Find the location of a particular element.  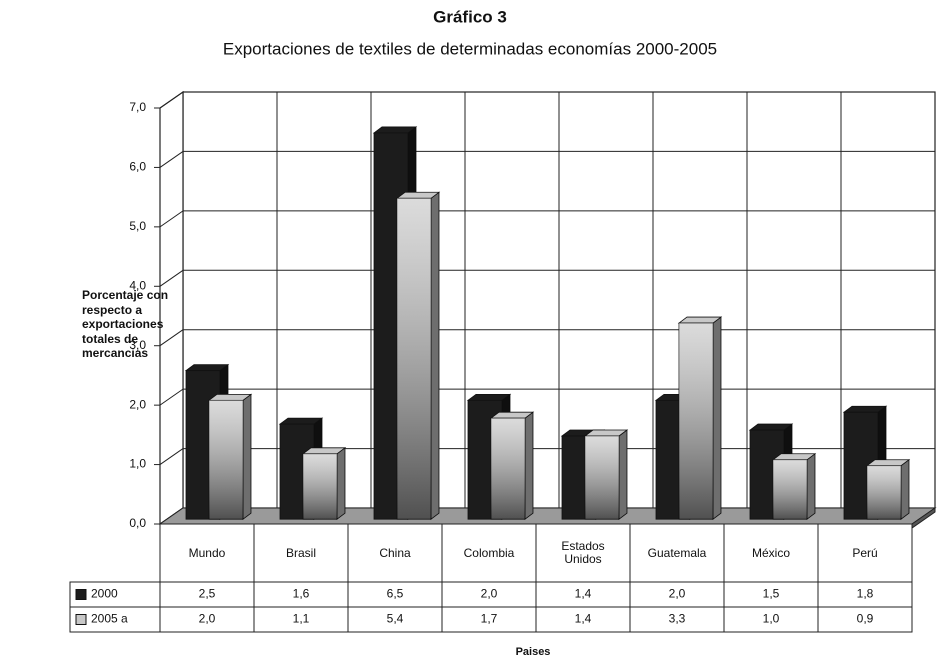

y-tick-label: 6,0 is located at coordinates (137, 167).